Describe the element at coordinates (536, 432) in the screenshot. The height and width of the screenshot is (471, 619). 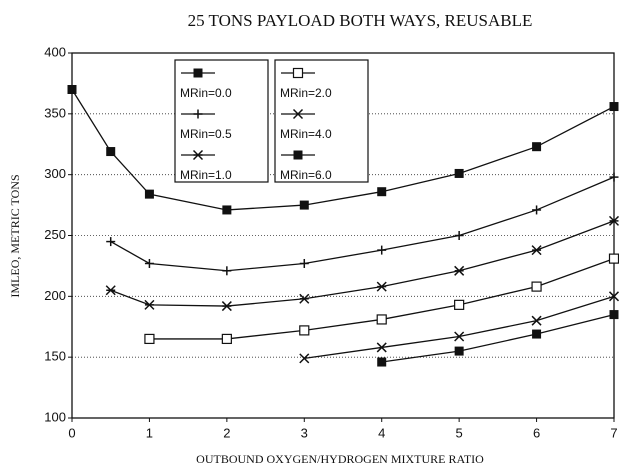
I see `x-tick-label: 6` at that location.